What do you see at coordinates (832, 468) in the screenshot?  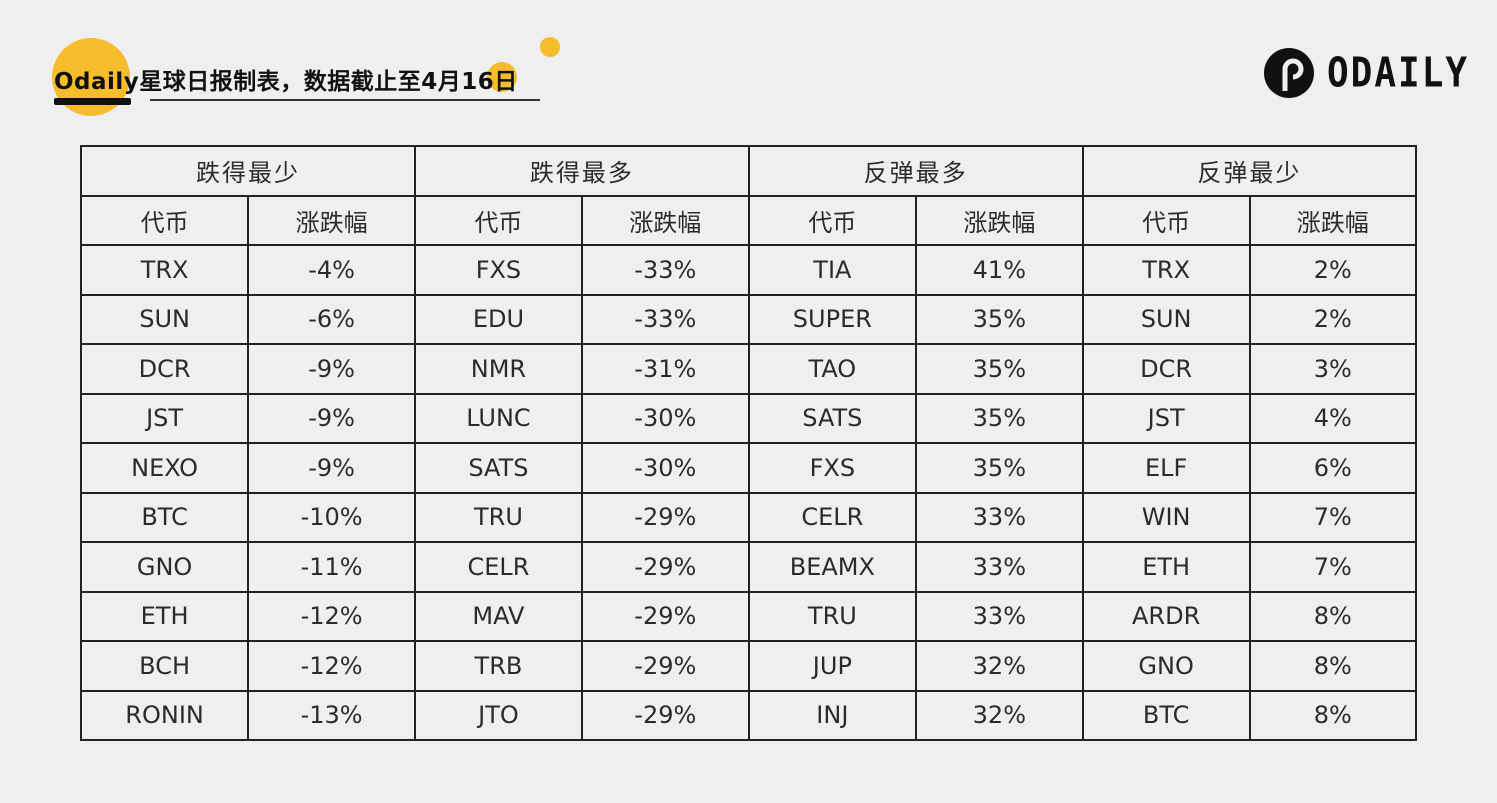 I see `token-cell: FXS` at bounding box center [832, 468].